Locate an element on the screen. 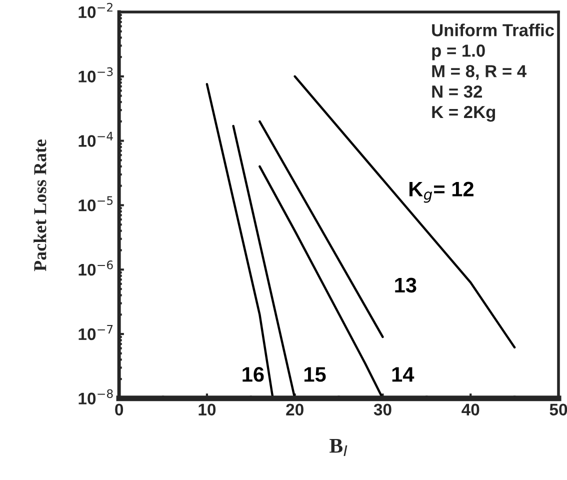 This screenshot has height=480, width=567. series-label: 15 is located at coordinates (315, 374).